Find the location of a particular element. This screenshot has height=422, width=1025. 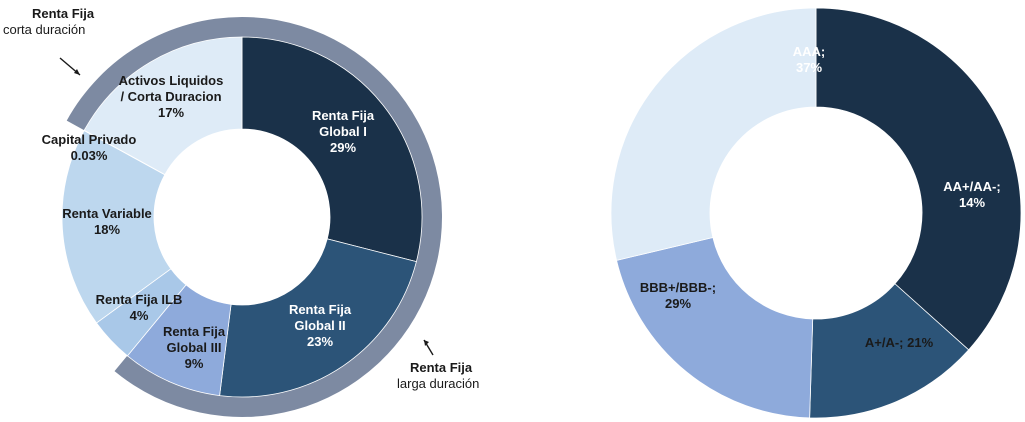

annotation-short-duration-arrowhead is located at coordinates (77, 72).